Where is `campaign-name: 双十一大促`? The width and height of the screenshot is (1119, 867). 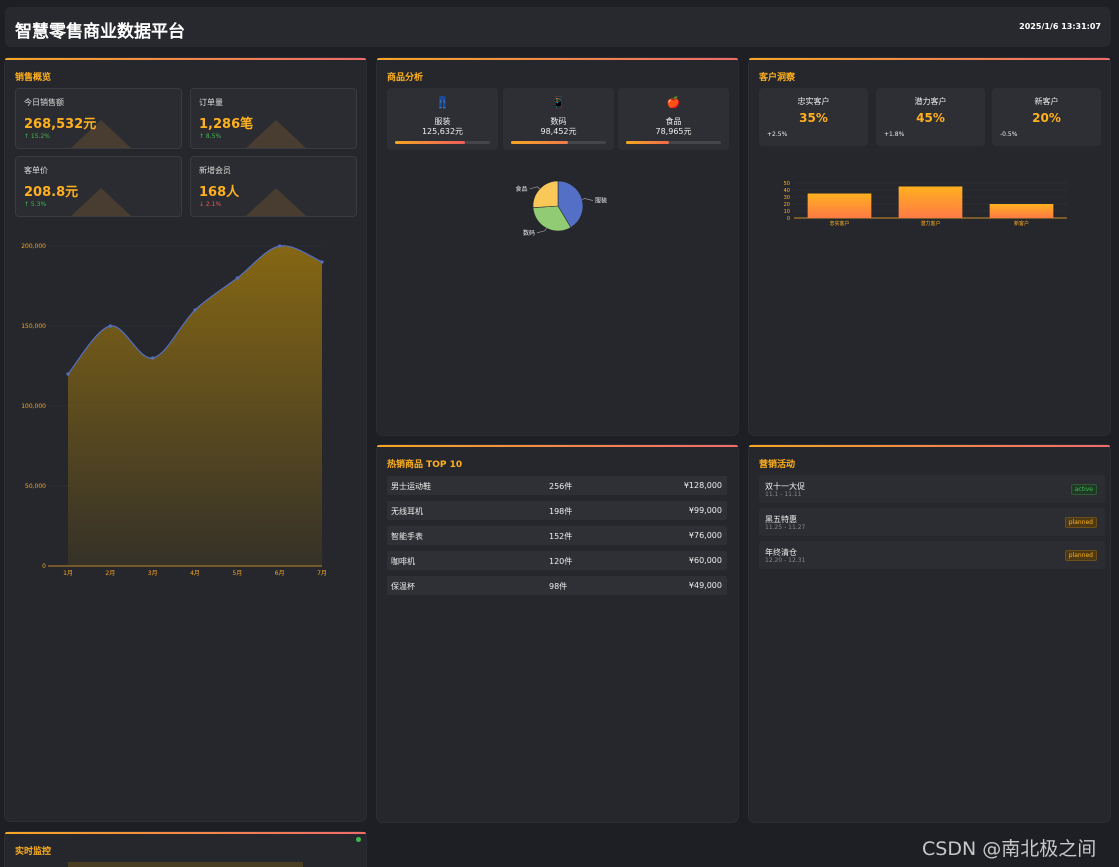 campaign-name: 双十一大促 is located at coordinates (785, 486).